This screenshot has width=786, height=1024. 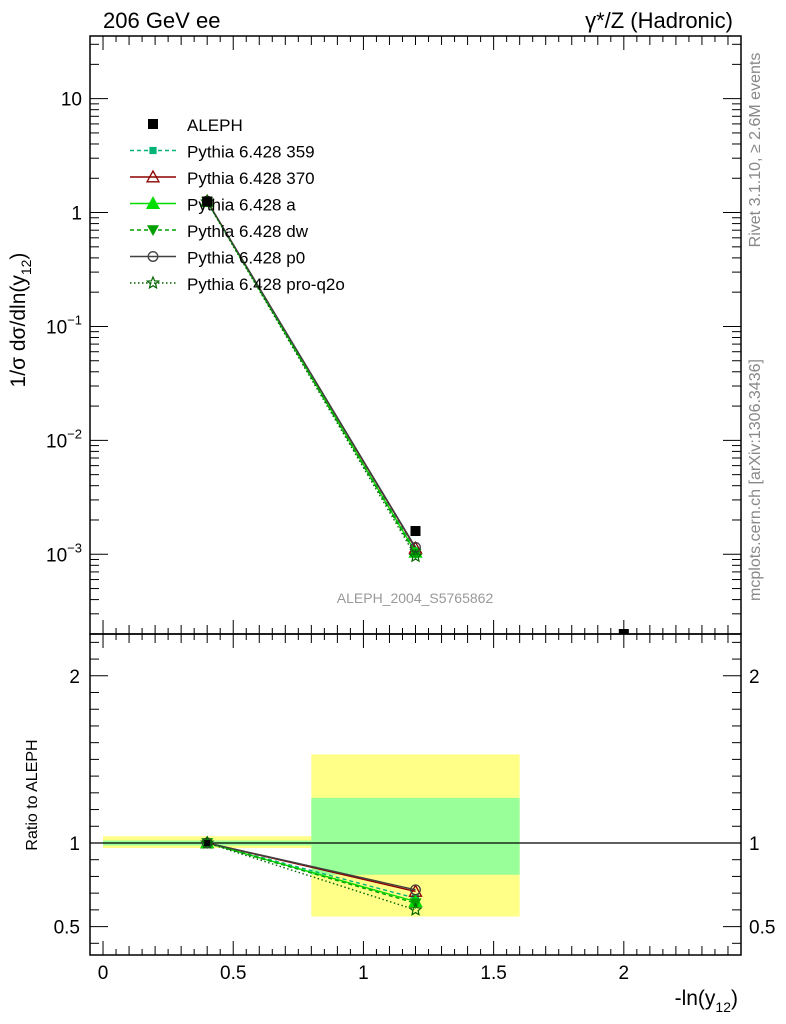 What do you see at coordinates (241, 205) in the screenshot?
I see `legend-label-2: Pythia 6.428 a` at bounding box center [241, 205].